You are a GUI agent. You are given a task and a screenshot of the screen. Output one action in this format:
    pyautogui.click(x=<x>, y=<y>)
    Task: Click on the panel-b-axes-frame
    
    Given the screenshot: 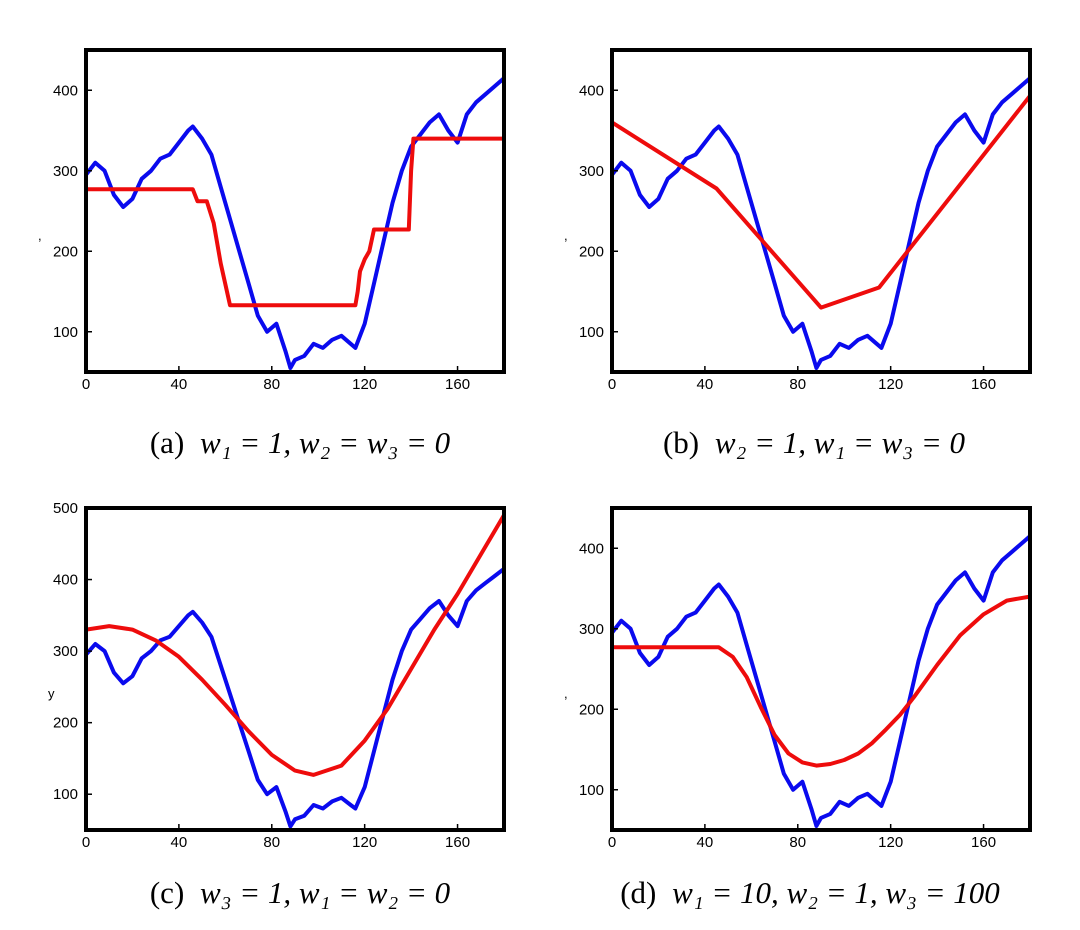 What is the action you would take?
    pyautogui.click(x=821, y=211)
    